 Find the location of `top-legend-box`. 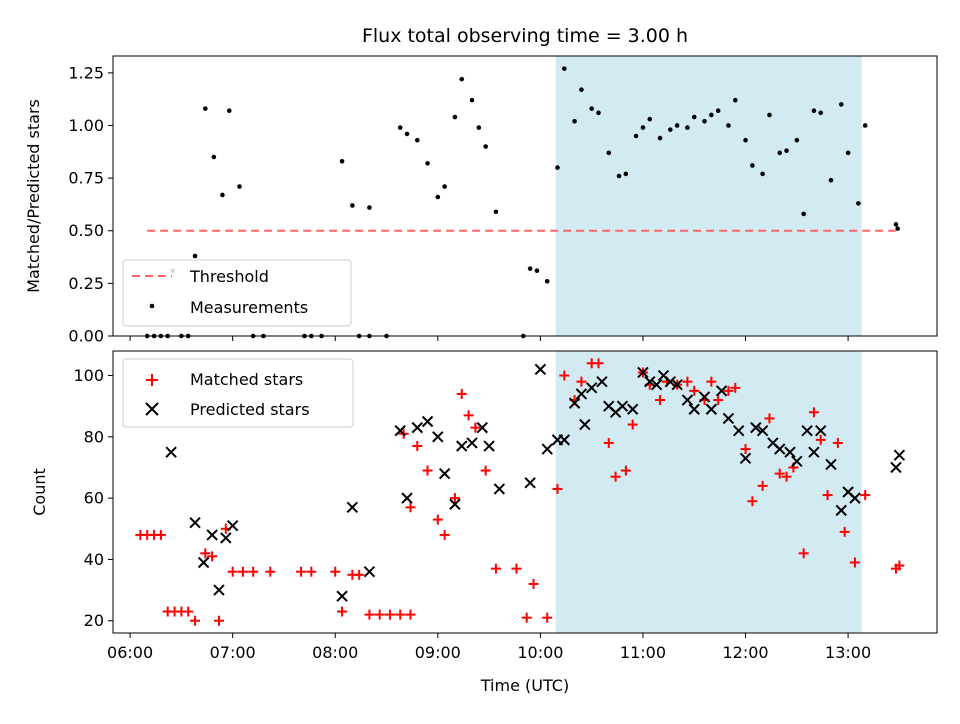

top-legend-box is located at coordinates (237, 293).